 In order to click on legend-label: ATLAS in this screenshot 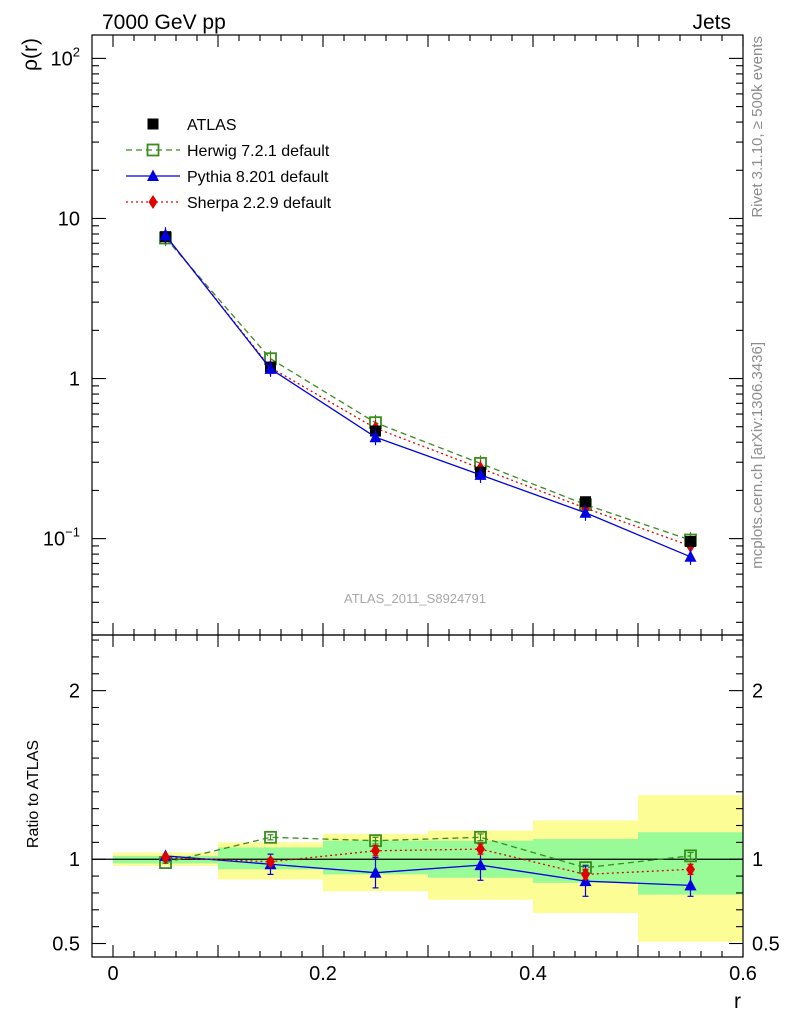, I will do `click(212, 125)`.